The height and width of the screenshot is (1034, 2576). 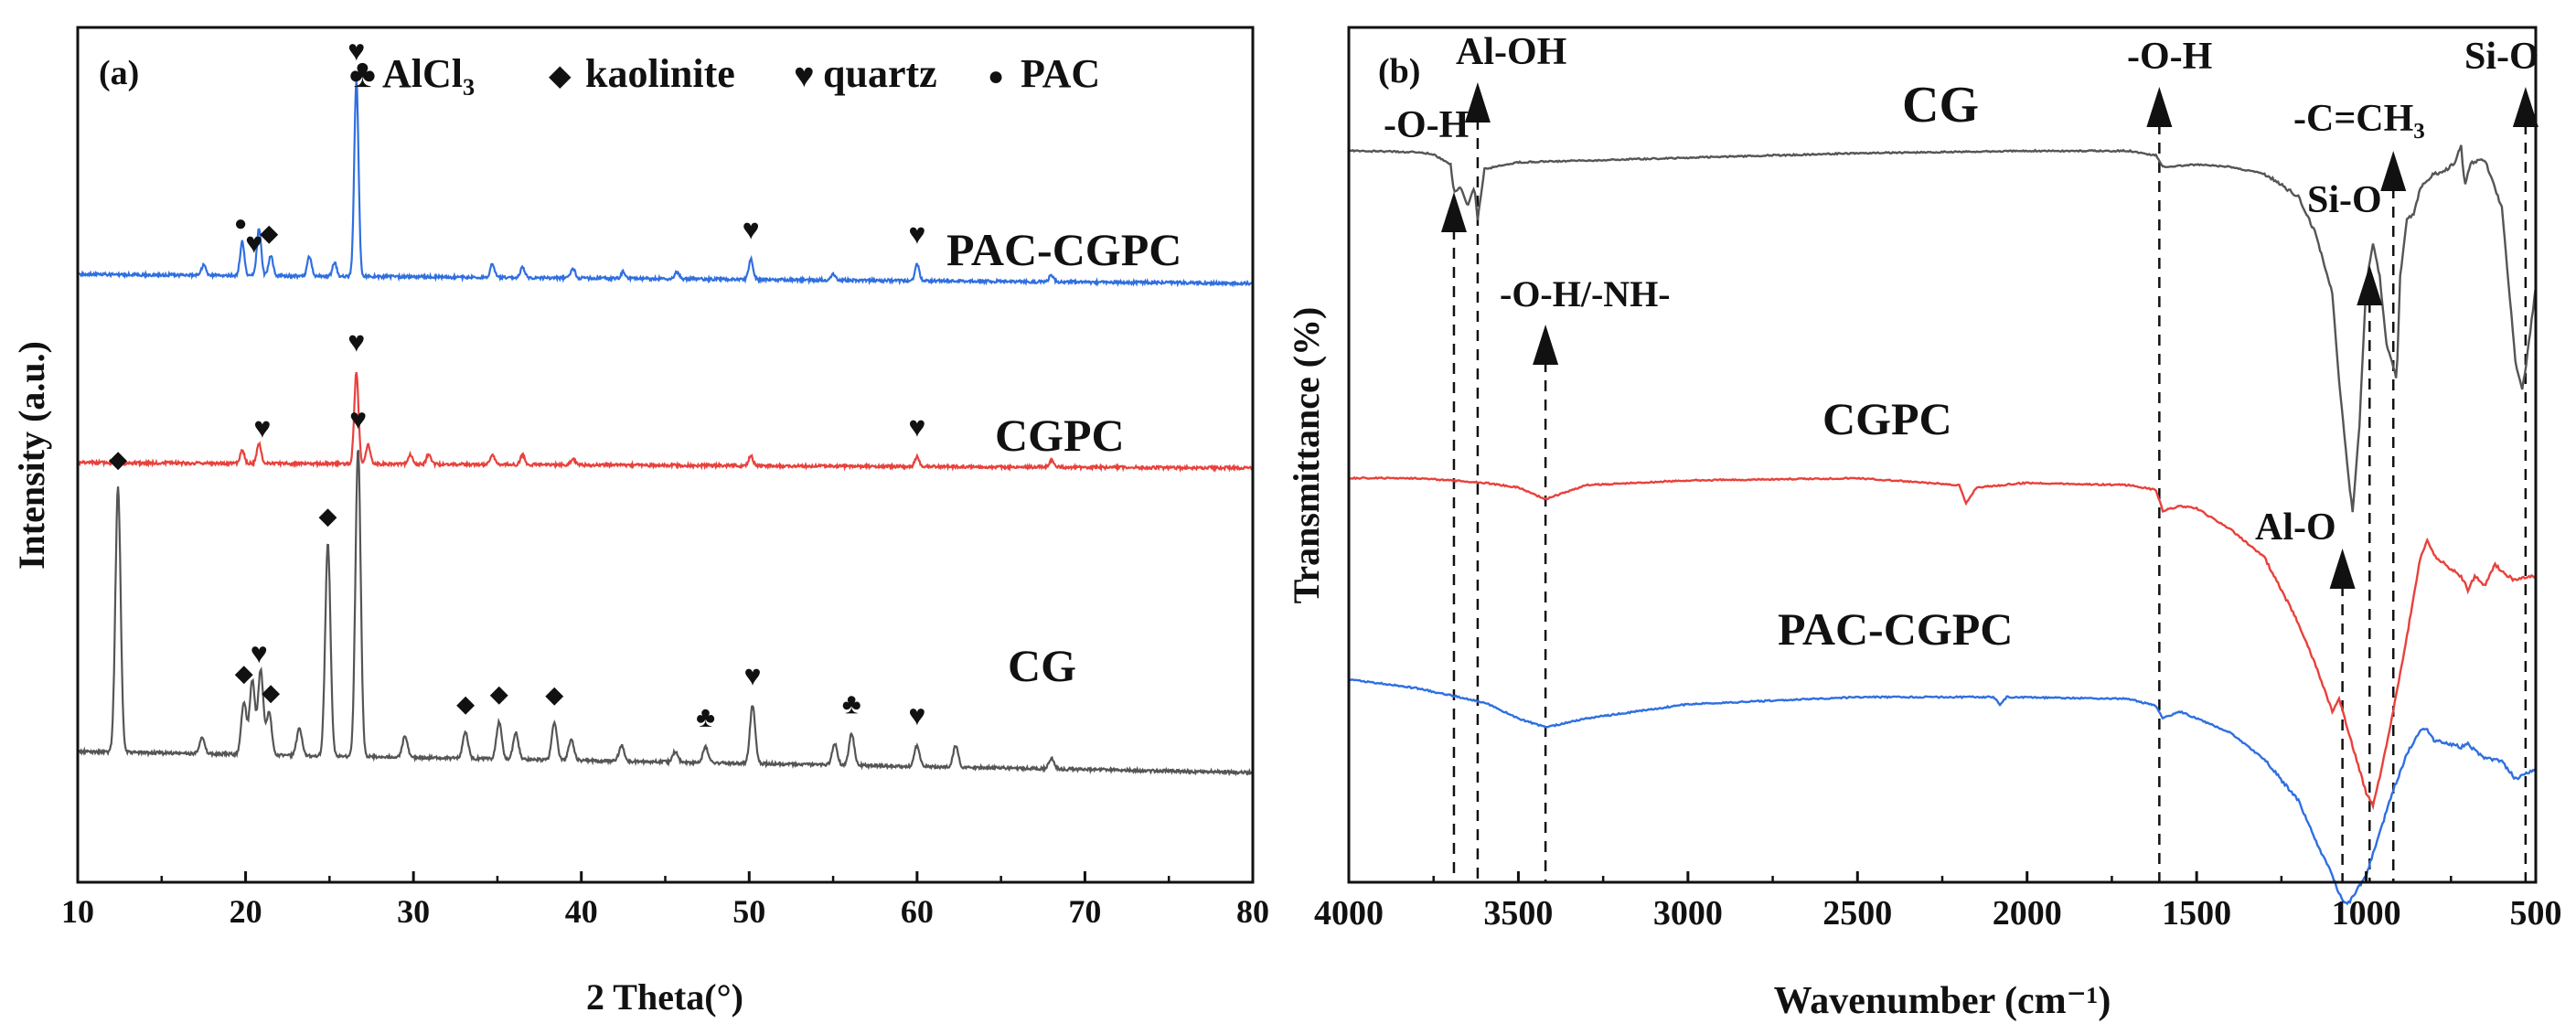 I want to click on xrd-x-tick-label: 50, so click(x=748, y=911).